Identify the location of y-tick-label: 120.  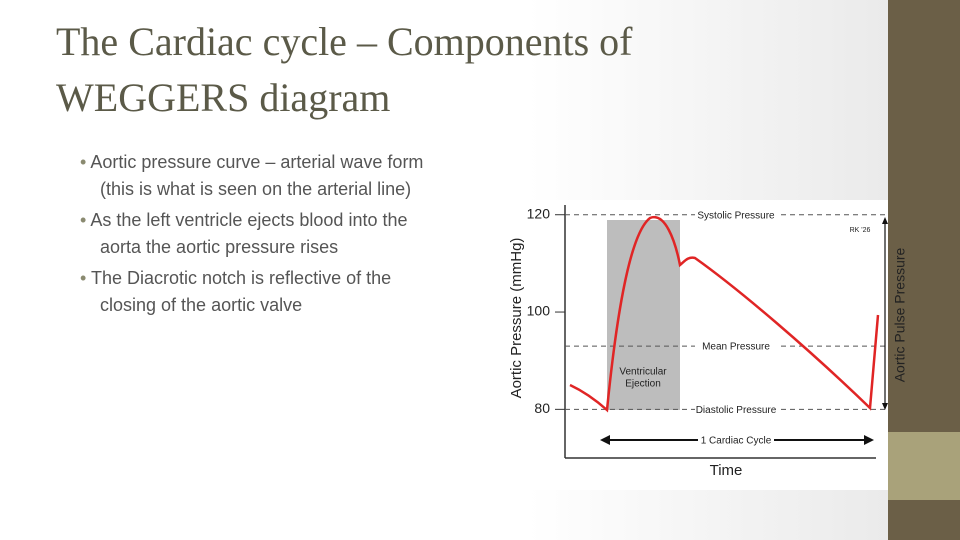
(539, 213).